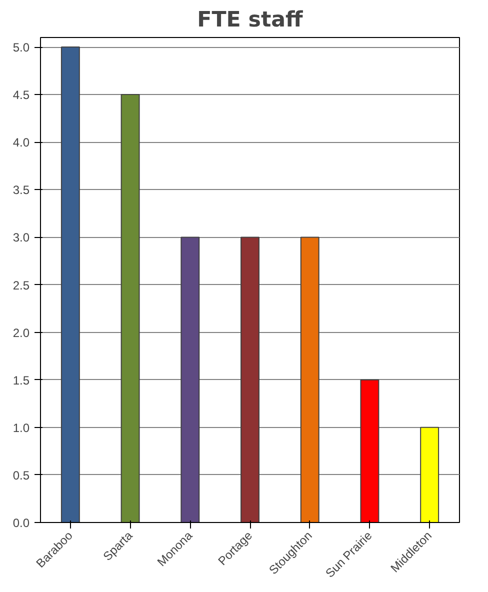 The image size is (488, 592). I want to click on y-tick-label: 0.0, so click(21, 523).